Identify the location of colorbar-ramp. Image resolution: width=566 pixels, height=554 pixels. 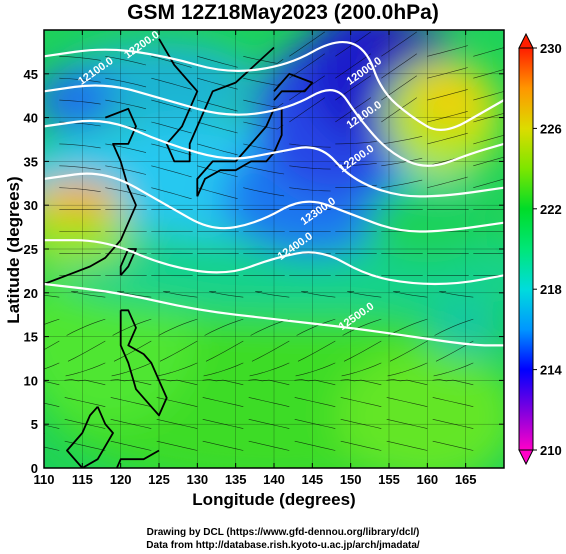
(526, 249).